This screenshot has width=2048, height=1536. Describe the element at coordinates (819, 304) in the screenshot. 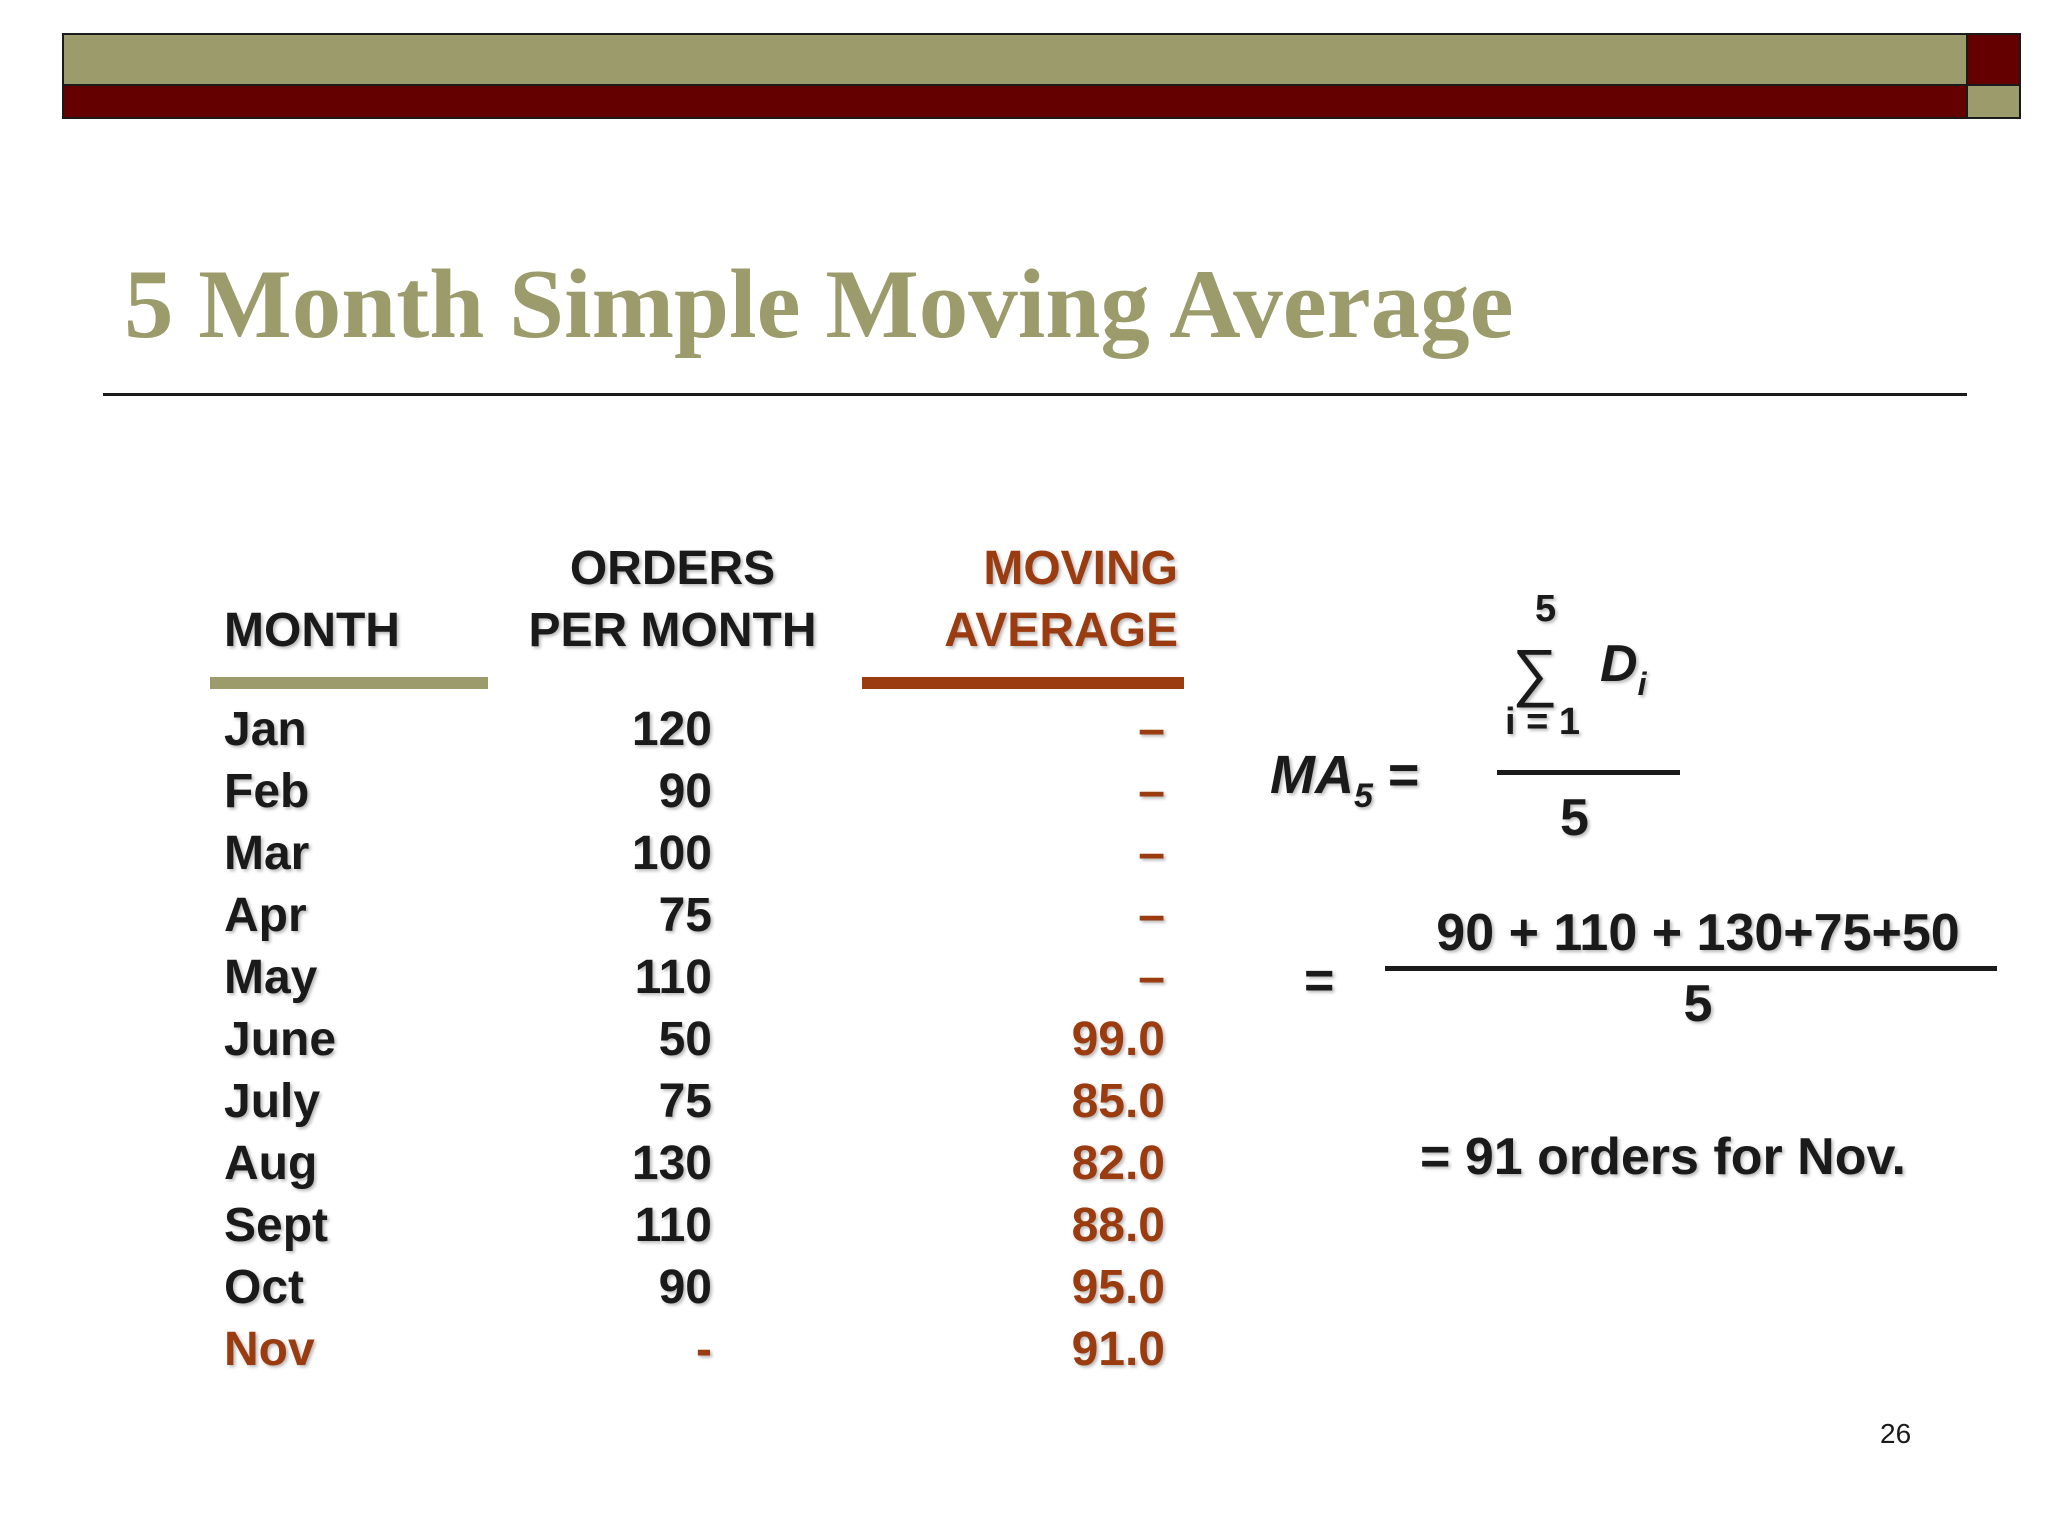

I see `slide-title: 5 Month Simple Moving Average` at that location.